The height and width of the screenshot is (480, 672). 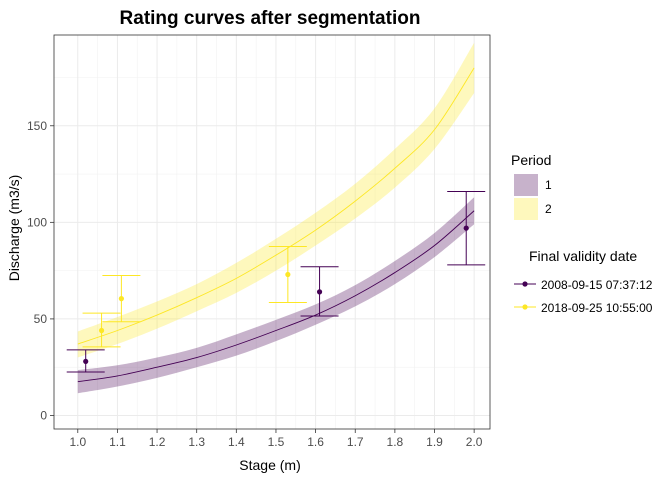 What do you see at coordinates (236, 442) in the screenshot?
I see `x-tick-label: 1.4` at bounding box center [236, 442].